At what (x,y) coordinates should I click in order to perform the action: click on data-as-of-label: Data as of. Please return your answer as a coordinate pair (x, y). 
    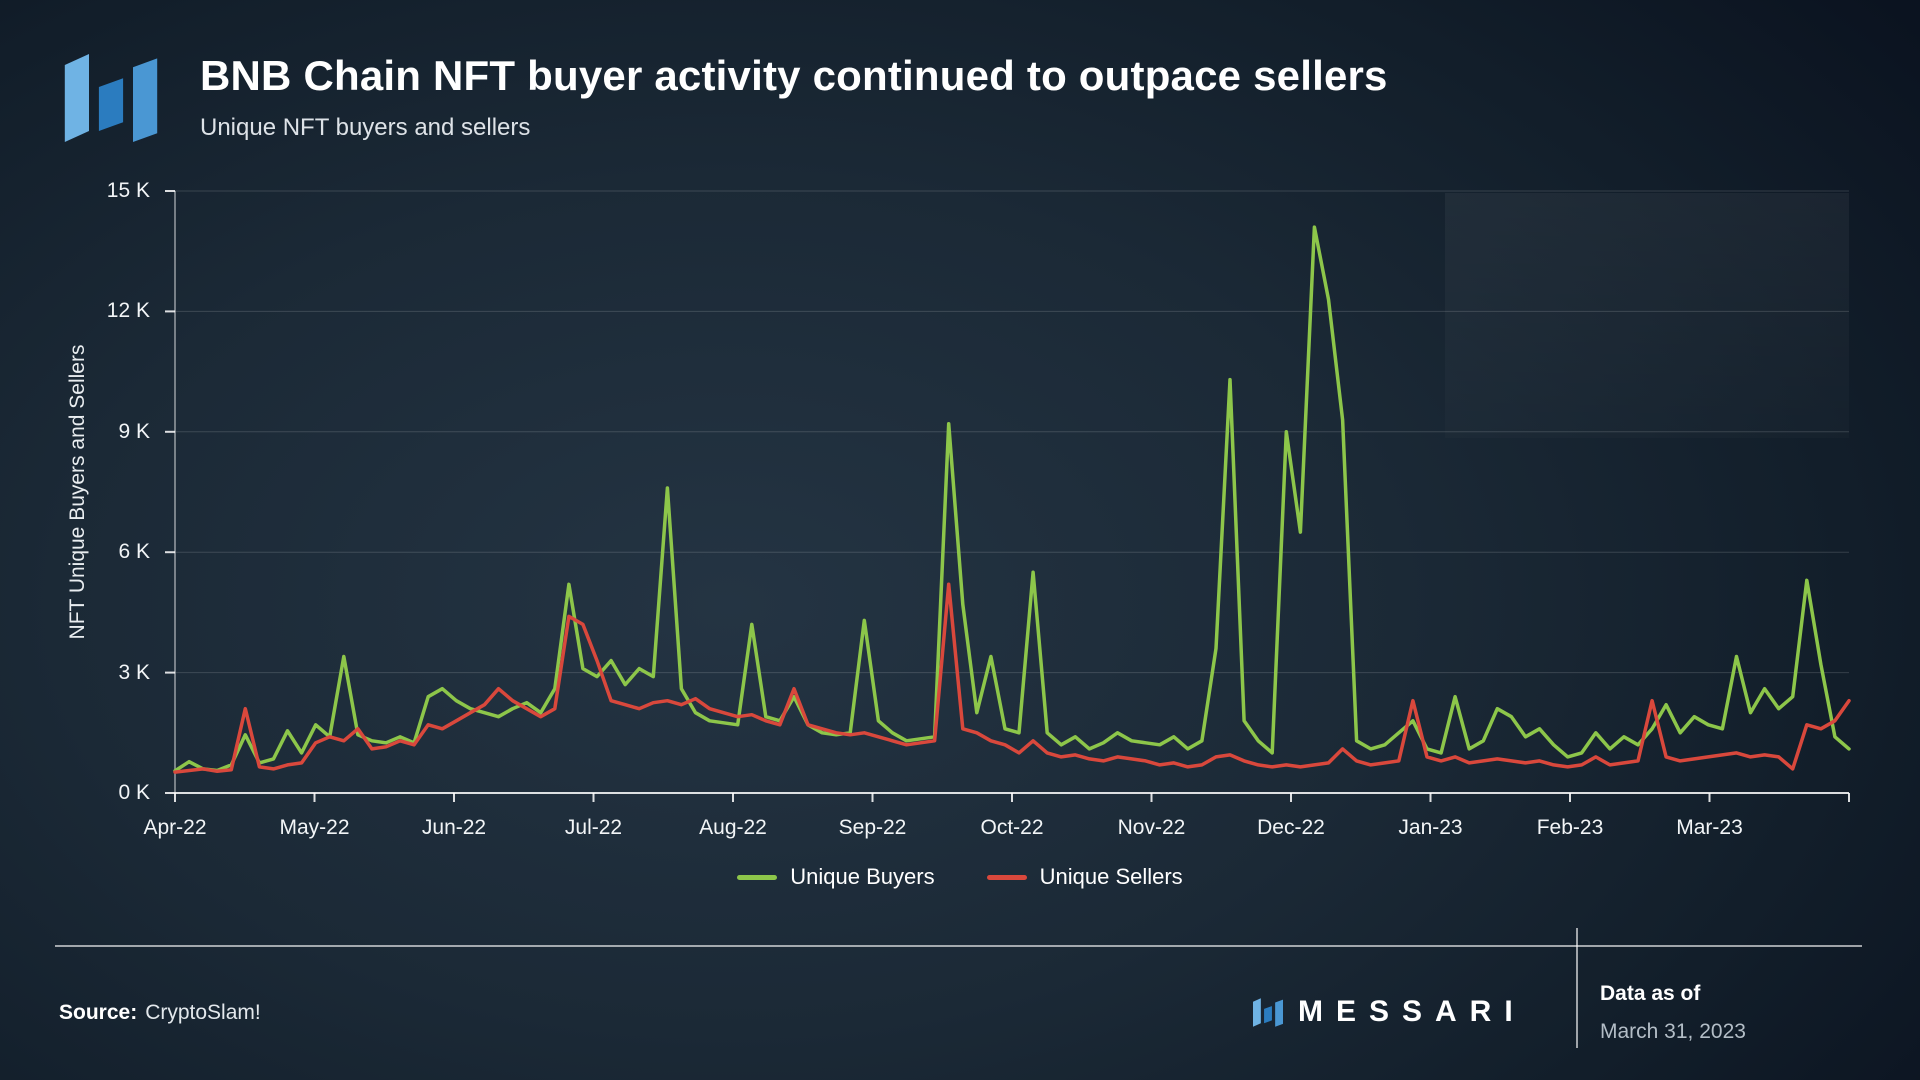
    Looking at the image, I should click on (1650, 993).